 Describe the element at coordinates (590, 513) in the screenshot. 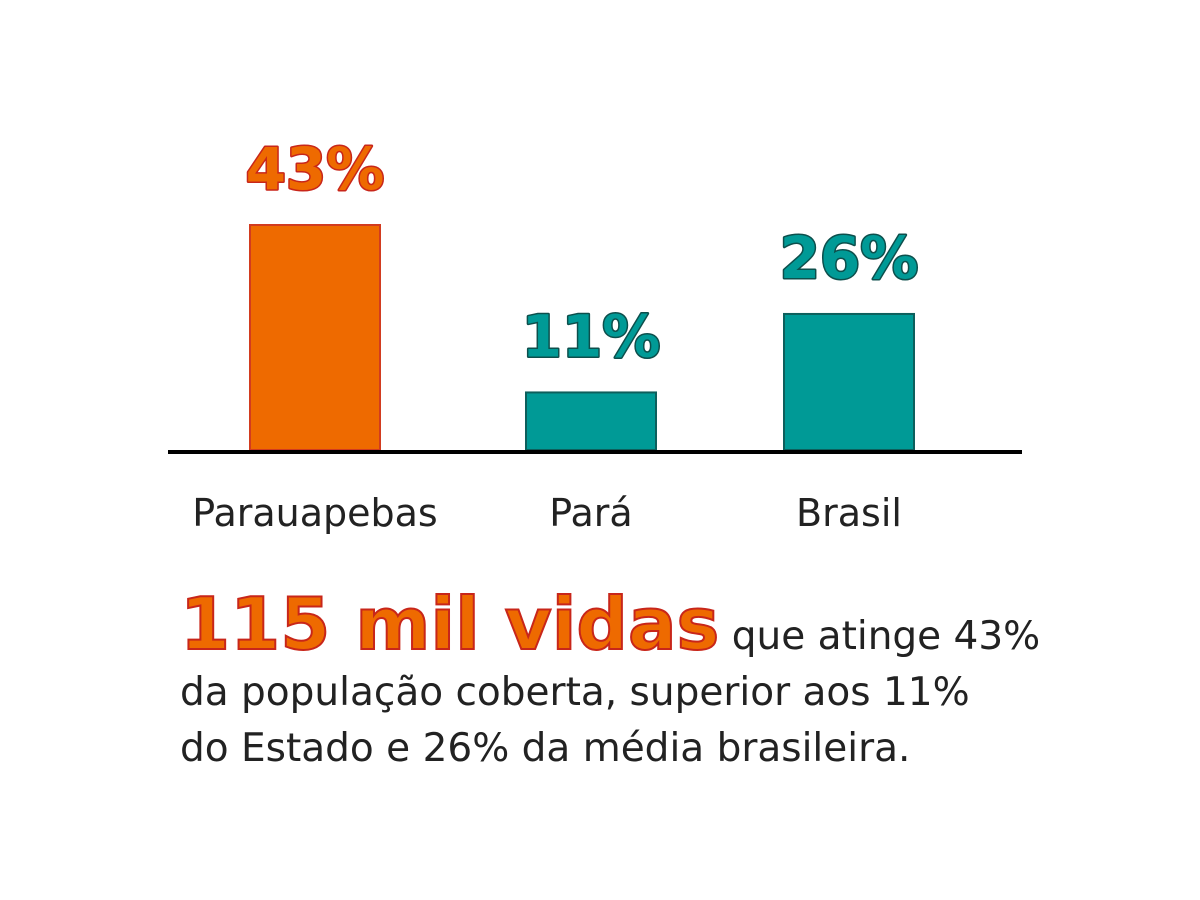

I see `category-label-pará: Pará` at that location.